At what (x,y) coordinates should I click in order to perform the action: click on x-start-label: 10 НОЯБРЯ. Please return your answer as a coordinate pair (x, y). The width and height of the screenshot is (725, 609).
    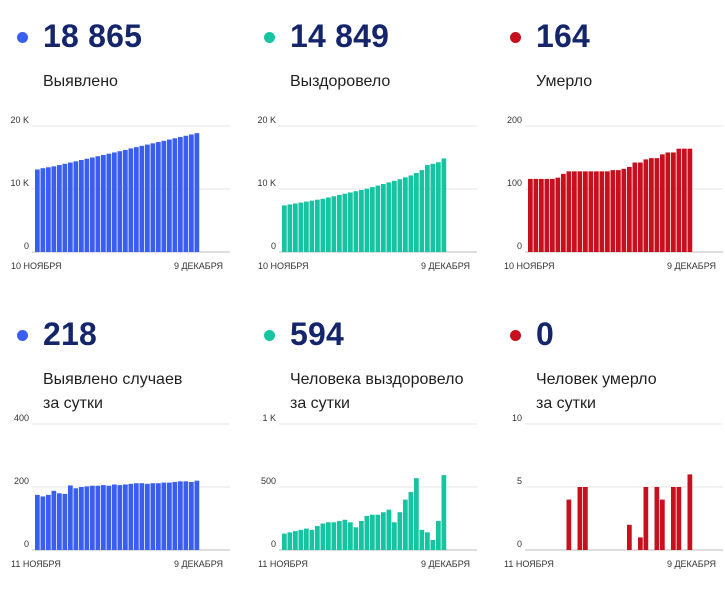
    Looking at the image, I should click on (283, 266).